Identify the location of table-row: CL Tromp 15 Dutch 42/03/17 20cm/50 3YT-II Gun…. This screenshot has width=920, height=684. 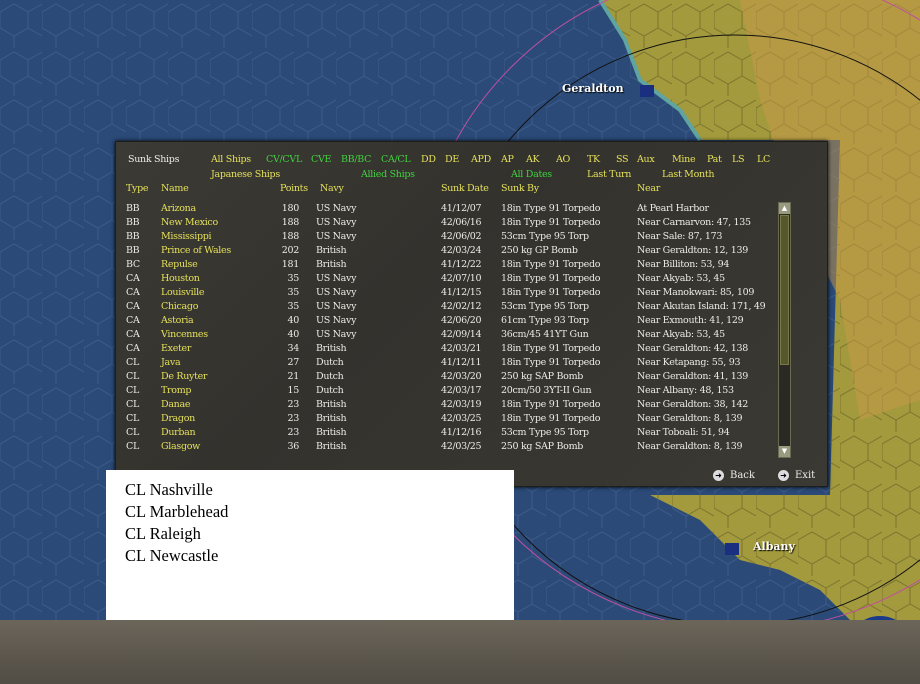
(446, 392).